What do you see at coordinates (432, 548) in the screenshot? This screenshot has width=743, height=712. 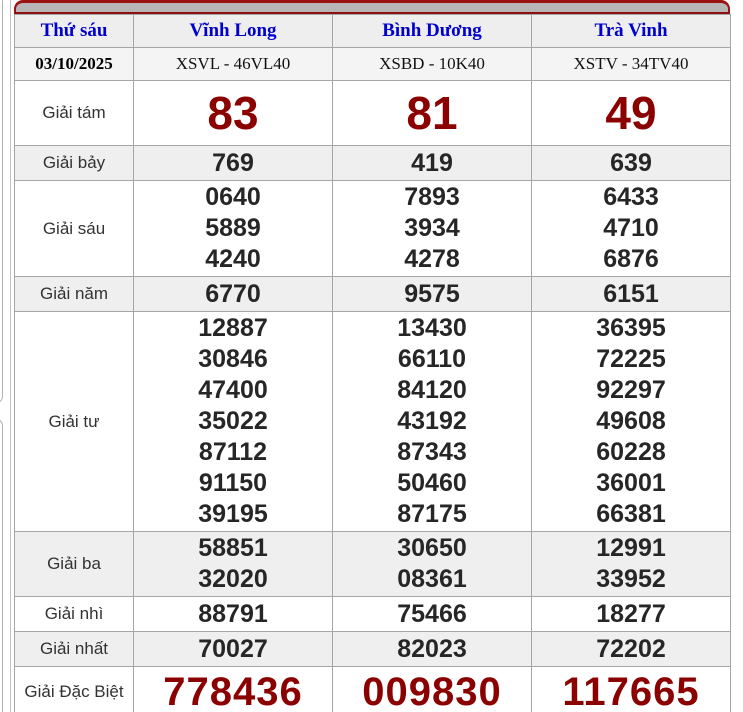 I see `prize-number: 30650` at bounding box center [432, 548].